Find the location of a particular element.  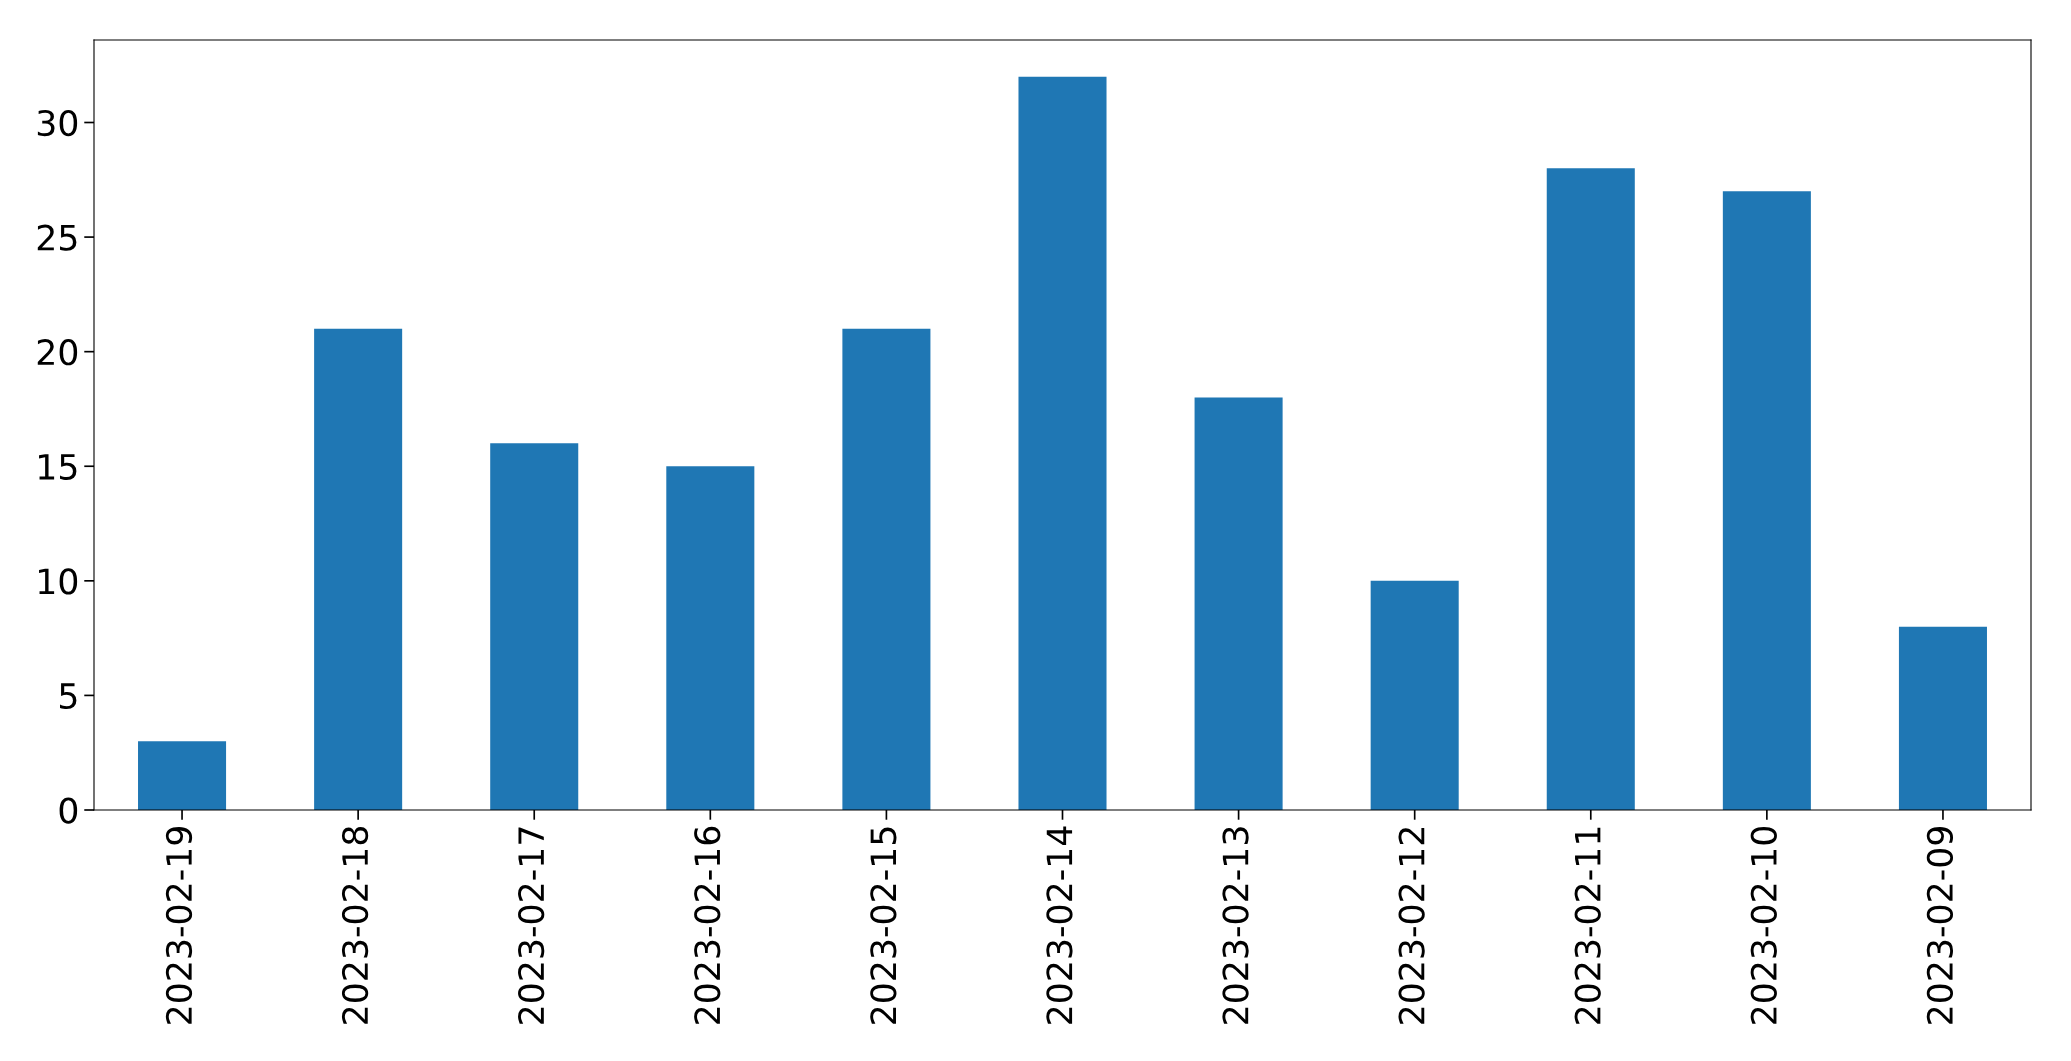

y-tick-label: 0 is located at coordinates (68, 810).